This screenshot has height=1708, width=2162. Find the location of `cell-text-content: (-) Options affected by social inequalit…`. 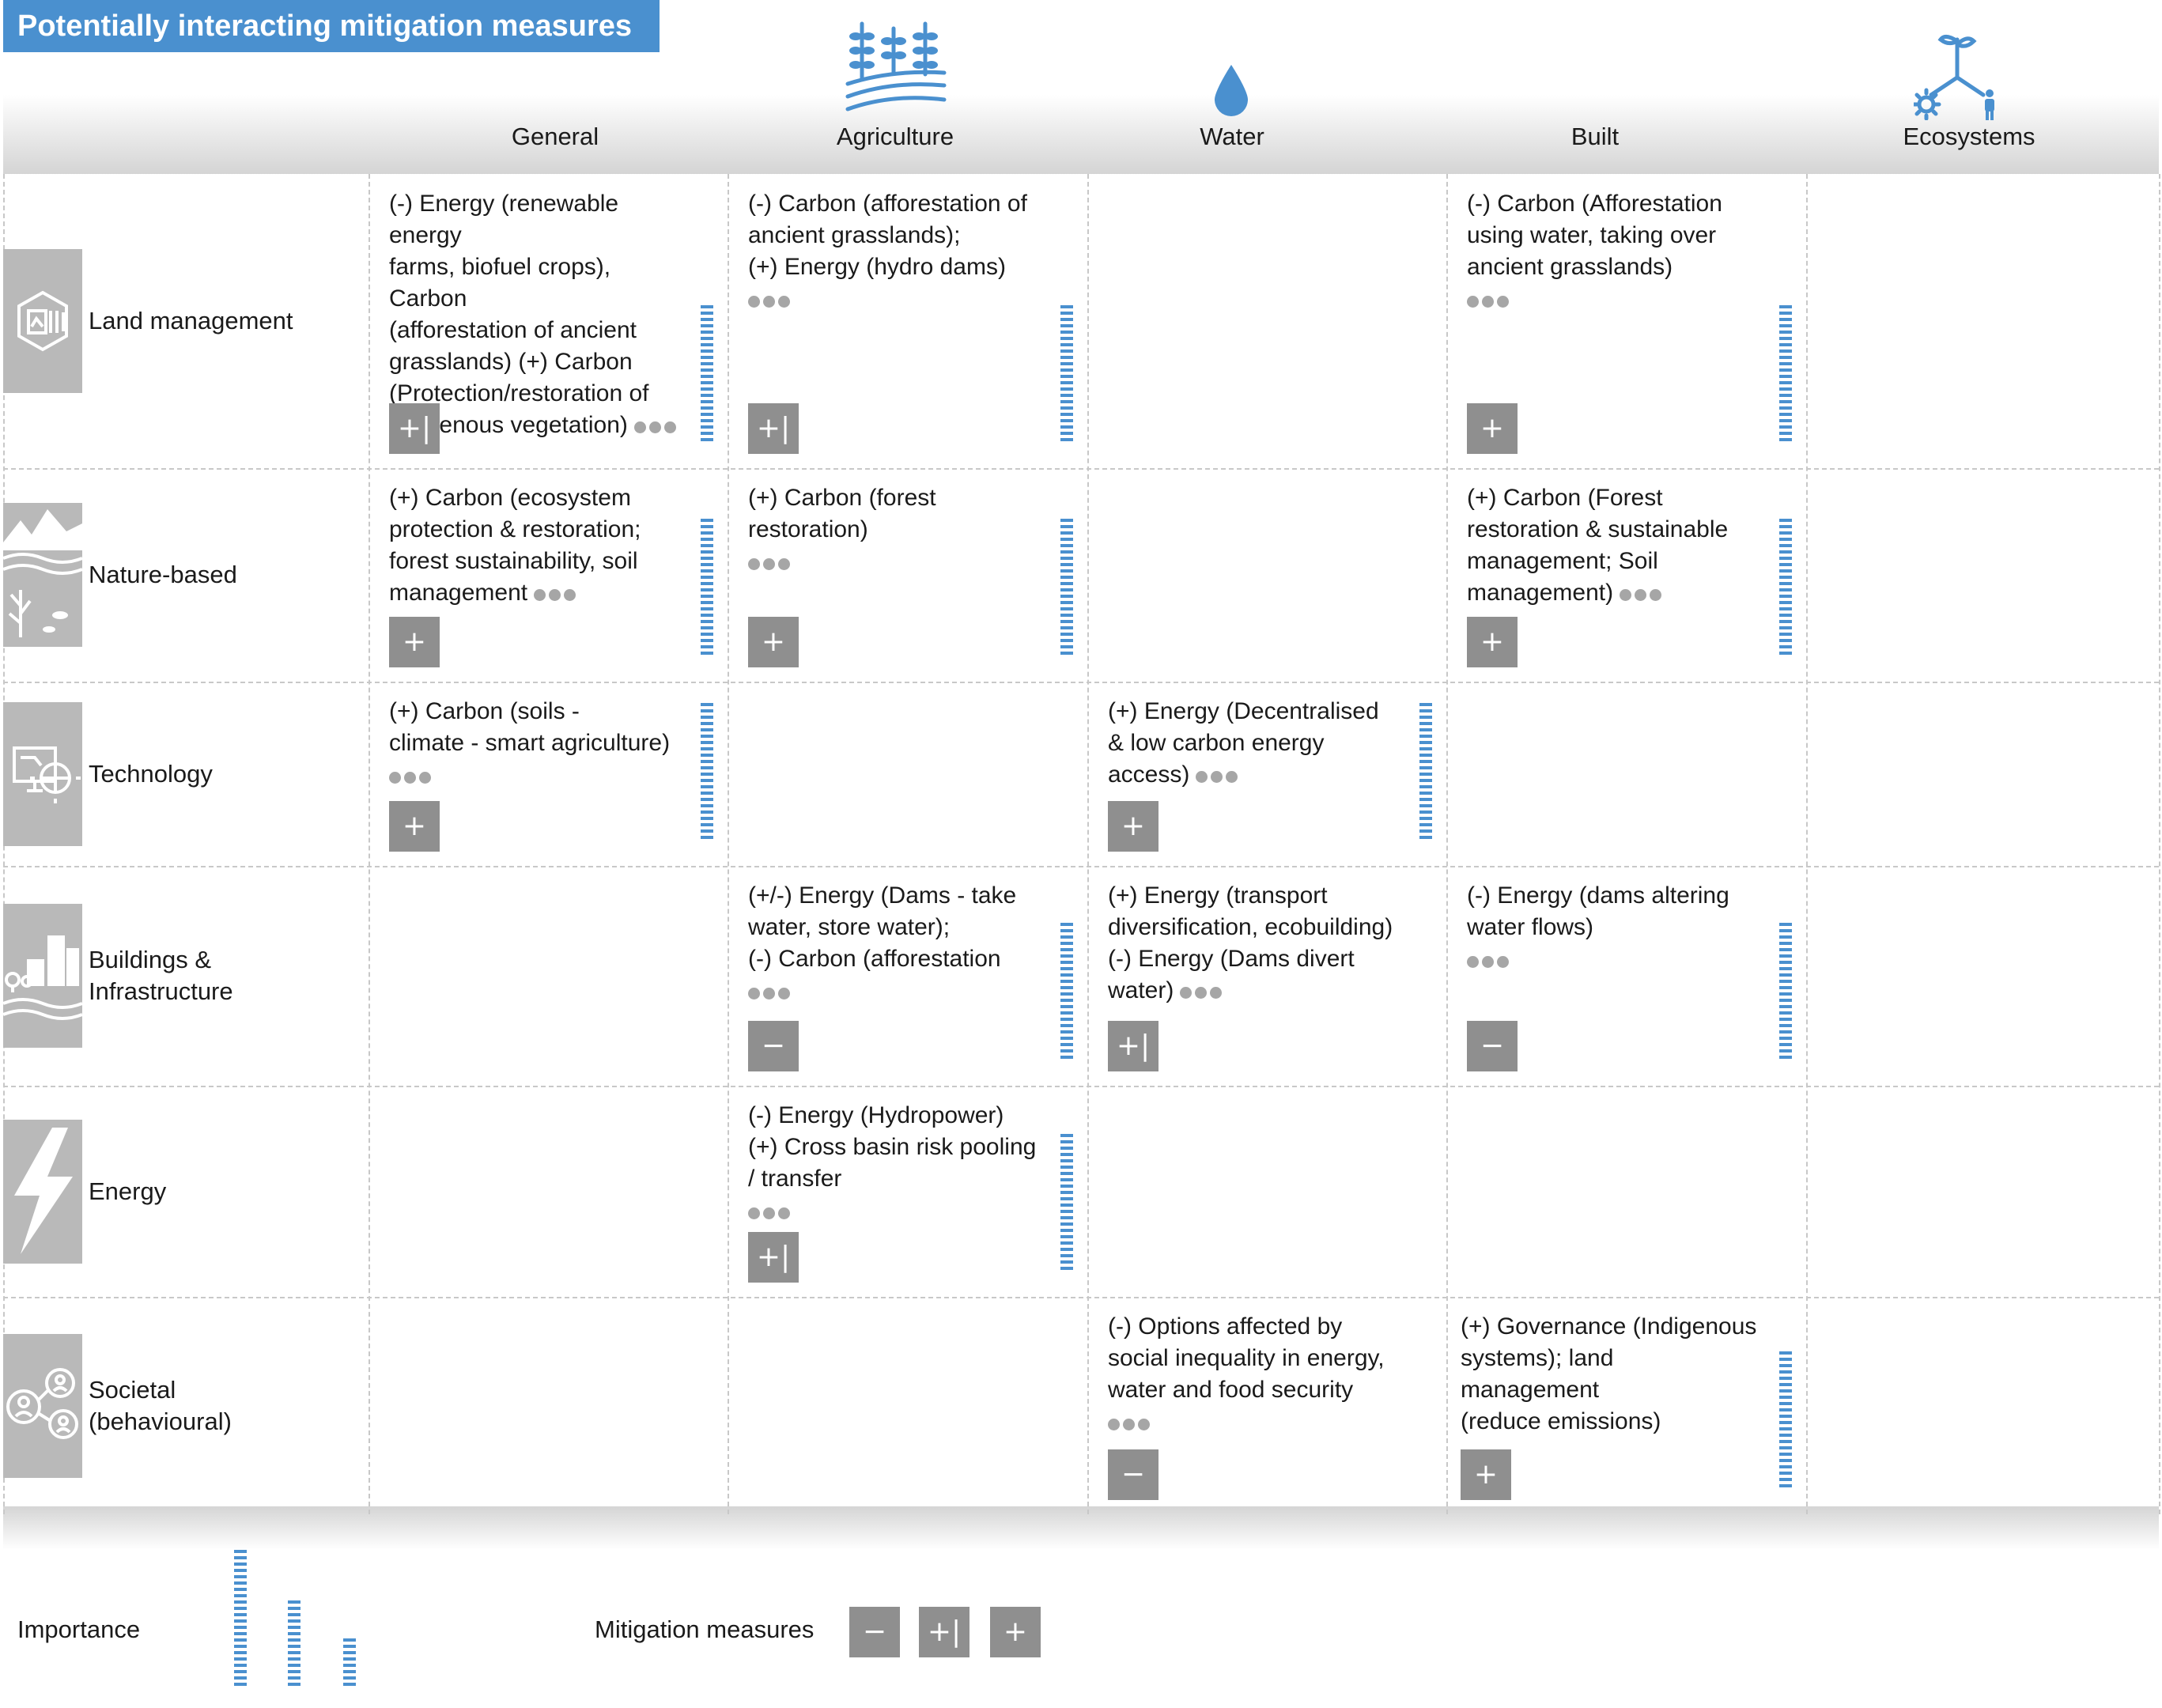

cell-text-content: (-) Options affected by social inequalit… is located at coordinates (1246, 1358).